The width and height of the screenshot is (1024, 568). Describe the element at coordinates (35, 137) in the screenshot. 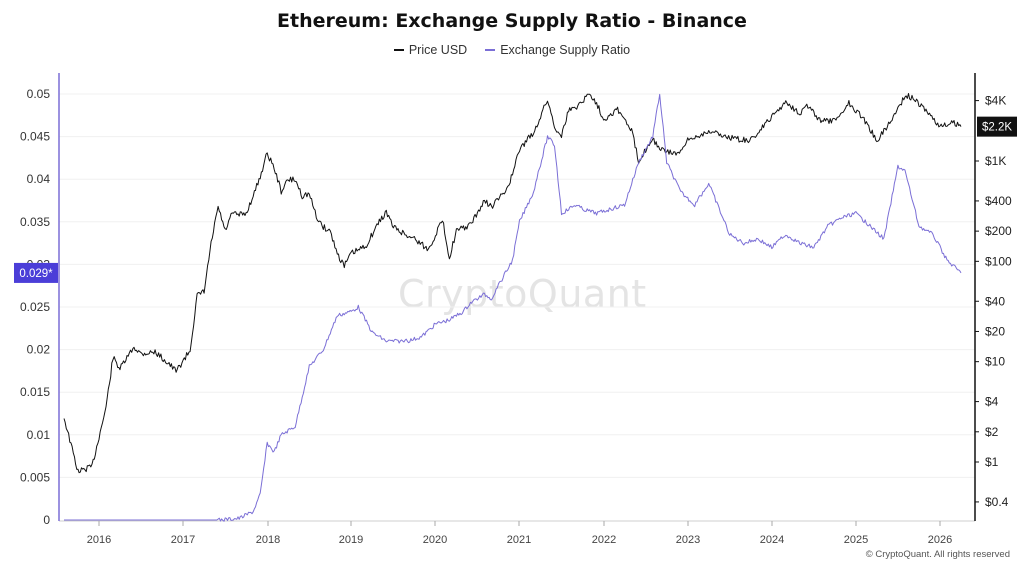

I see `left-tick-label: 0.045` at that location.